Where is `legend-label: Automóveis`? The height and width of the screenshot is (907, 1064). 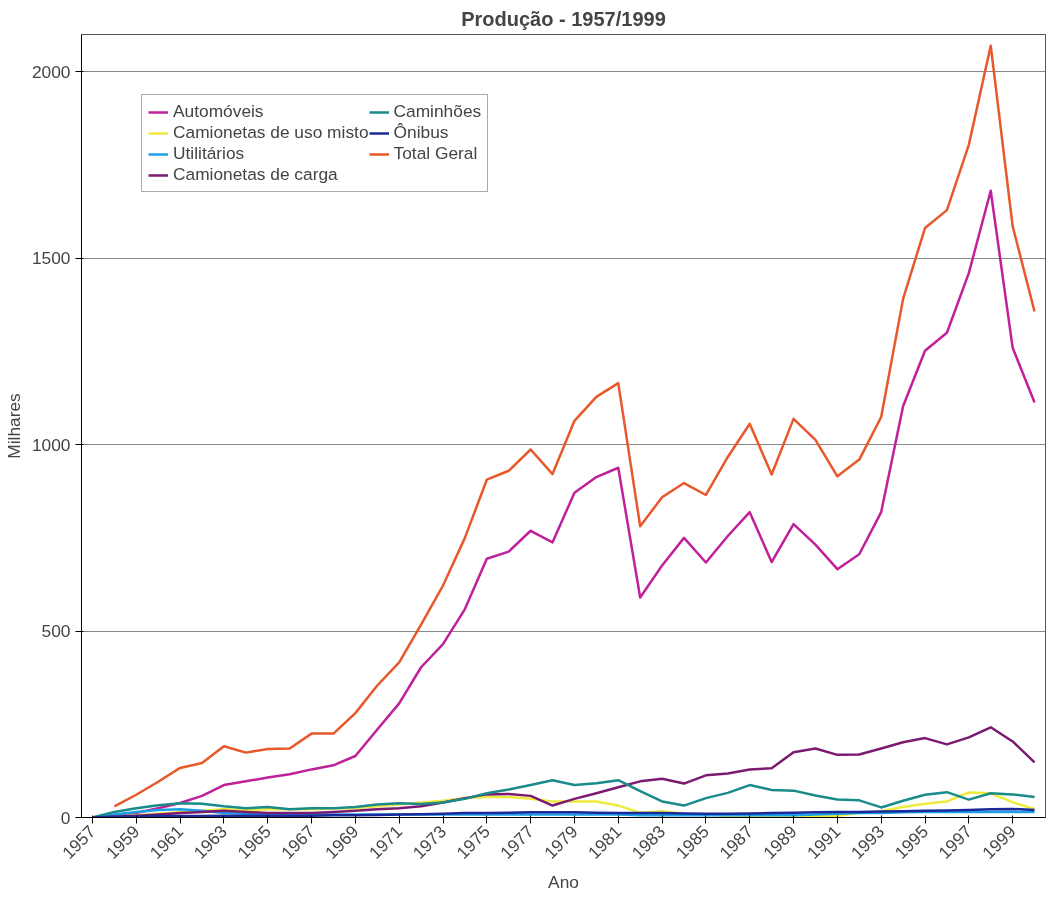 legend-label: Automóveis is located at coordinates (218, 111).